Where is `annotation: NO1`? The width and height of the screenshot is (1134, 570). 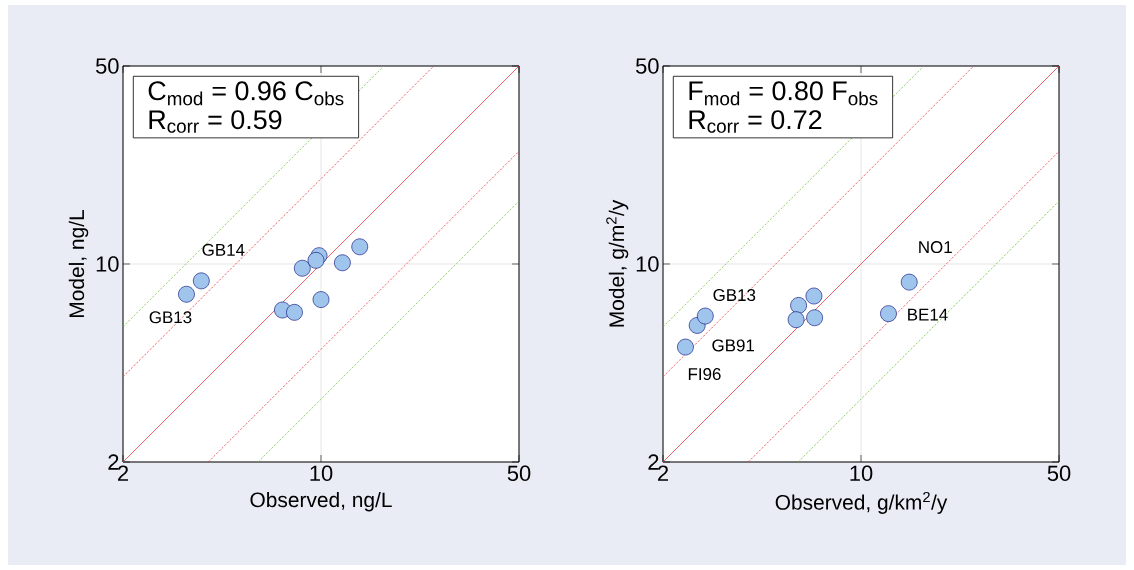
annotation: NO1 is located at coordinates (935, 247).